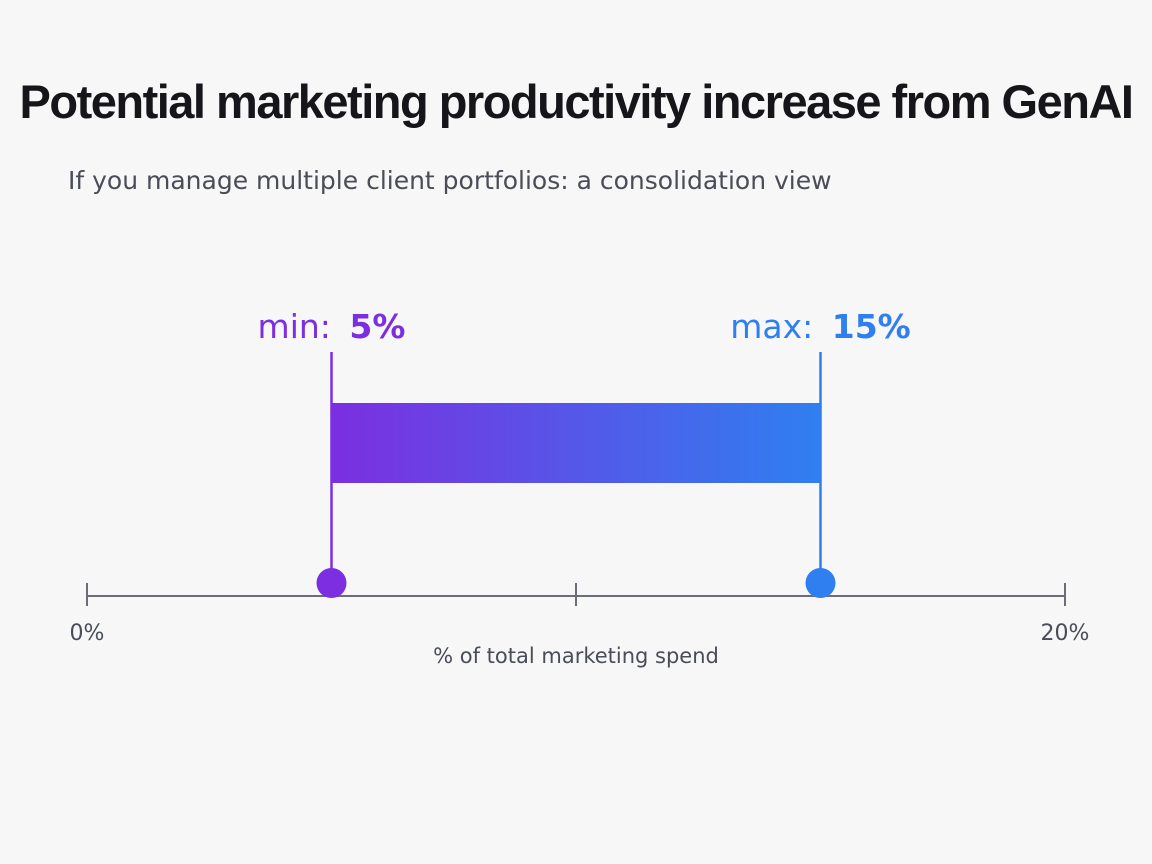 This screenshot has width=1152, height=864. What do you see at coordinates (332, 326) in the screenshot?
I see `min-label: min: 5%` at bounding box center [332, 326].